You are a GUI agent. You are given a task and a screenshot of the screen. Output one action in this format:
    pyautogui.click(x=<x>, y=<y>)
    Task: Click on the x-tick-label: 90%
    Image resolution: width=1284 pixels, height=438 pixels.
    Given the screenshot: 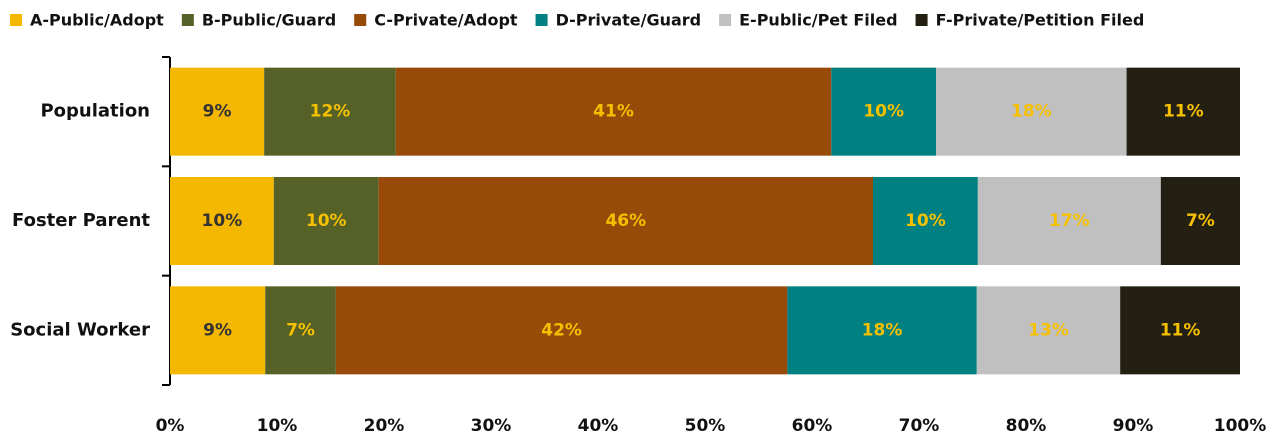 What is the action you would take?
    pyautogui.click(x=1133, y=426)
    